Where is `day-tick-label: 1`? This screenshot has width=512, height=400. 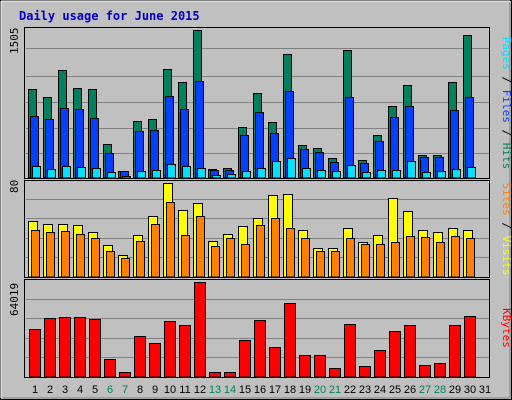
day-tick-label: 1 is located at coordinates (35, 390).